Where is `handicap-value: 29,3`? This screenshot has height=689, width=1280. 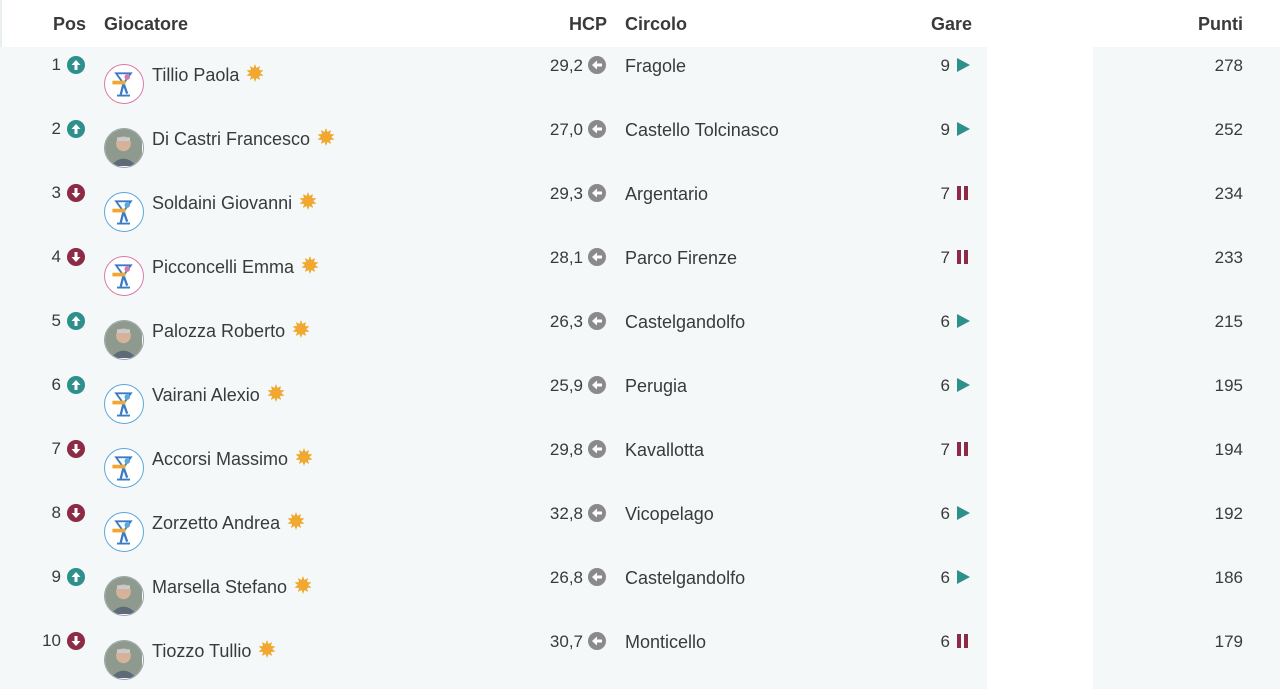 handicap-value: 29,3 is located at coordinates (566, 193).